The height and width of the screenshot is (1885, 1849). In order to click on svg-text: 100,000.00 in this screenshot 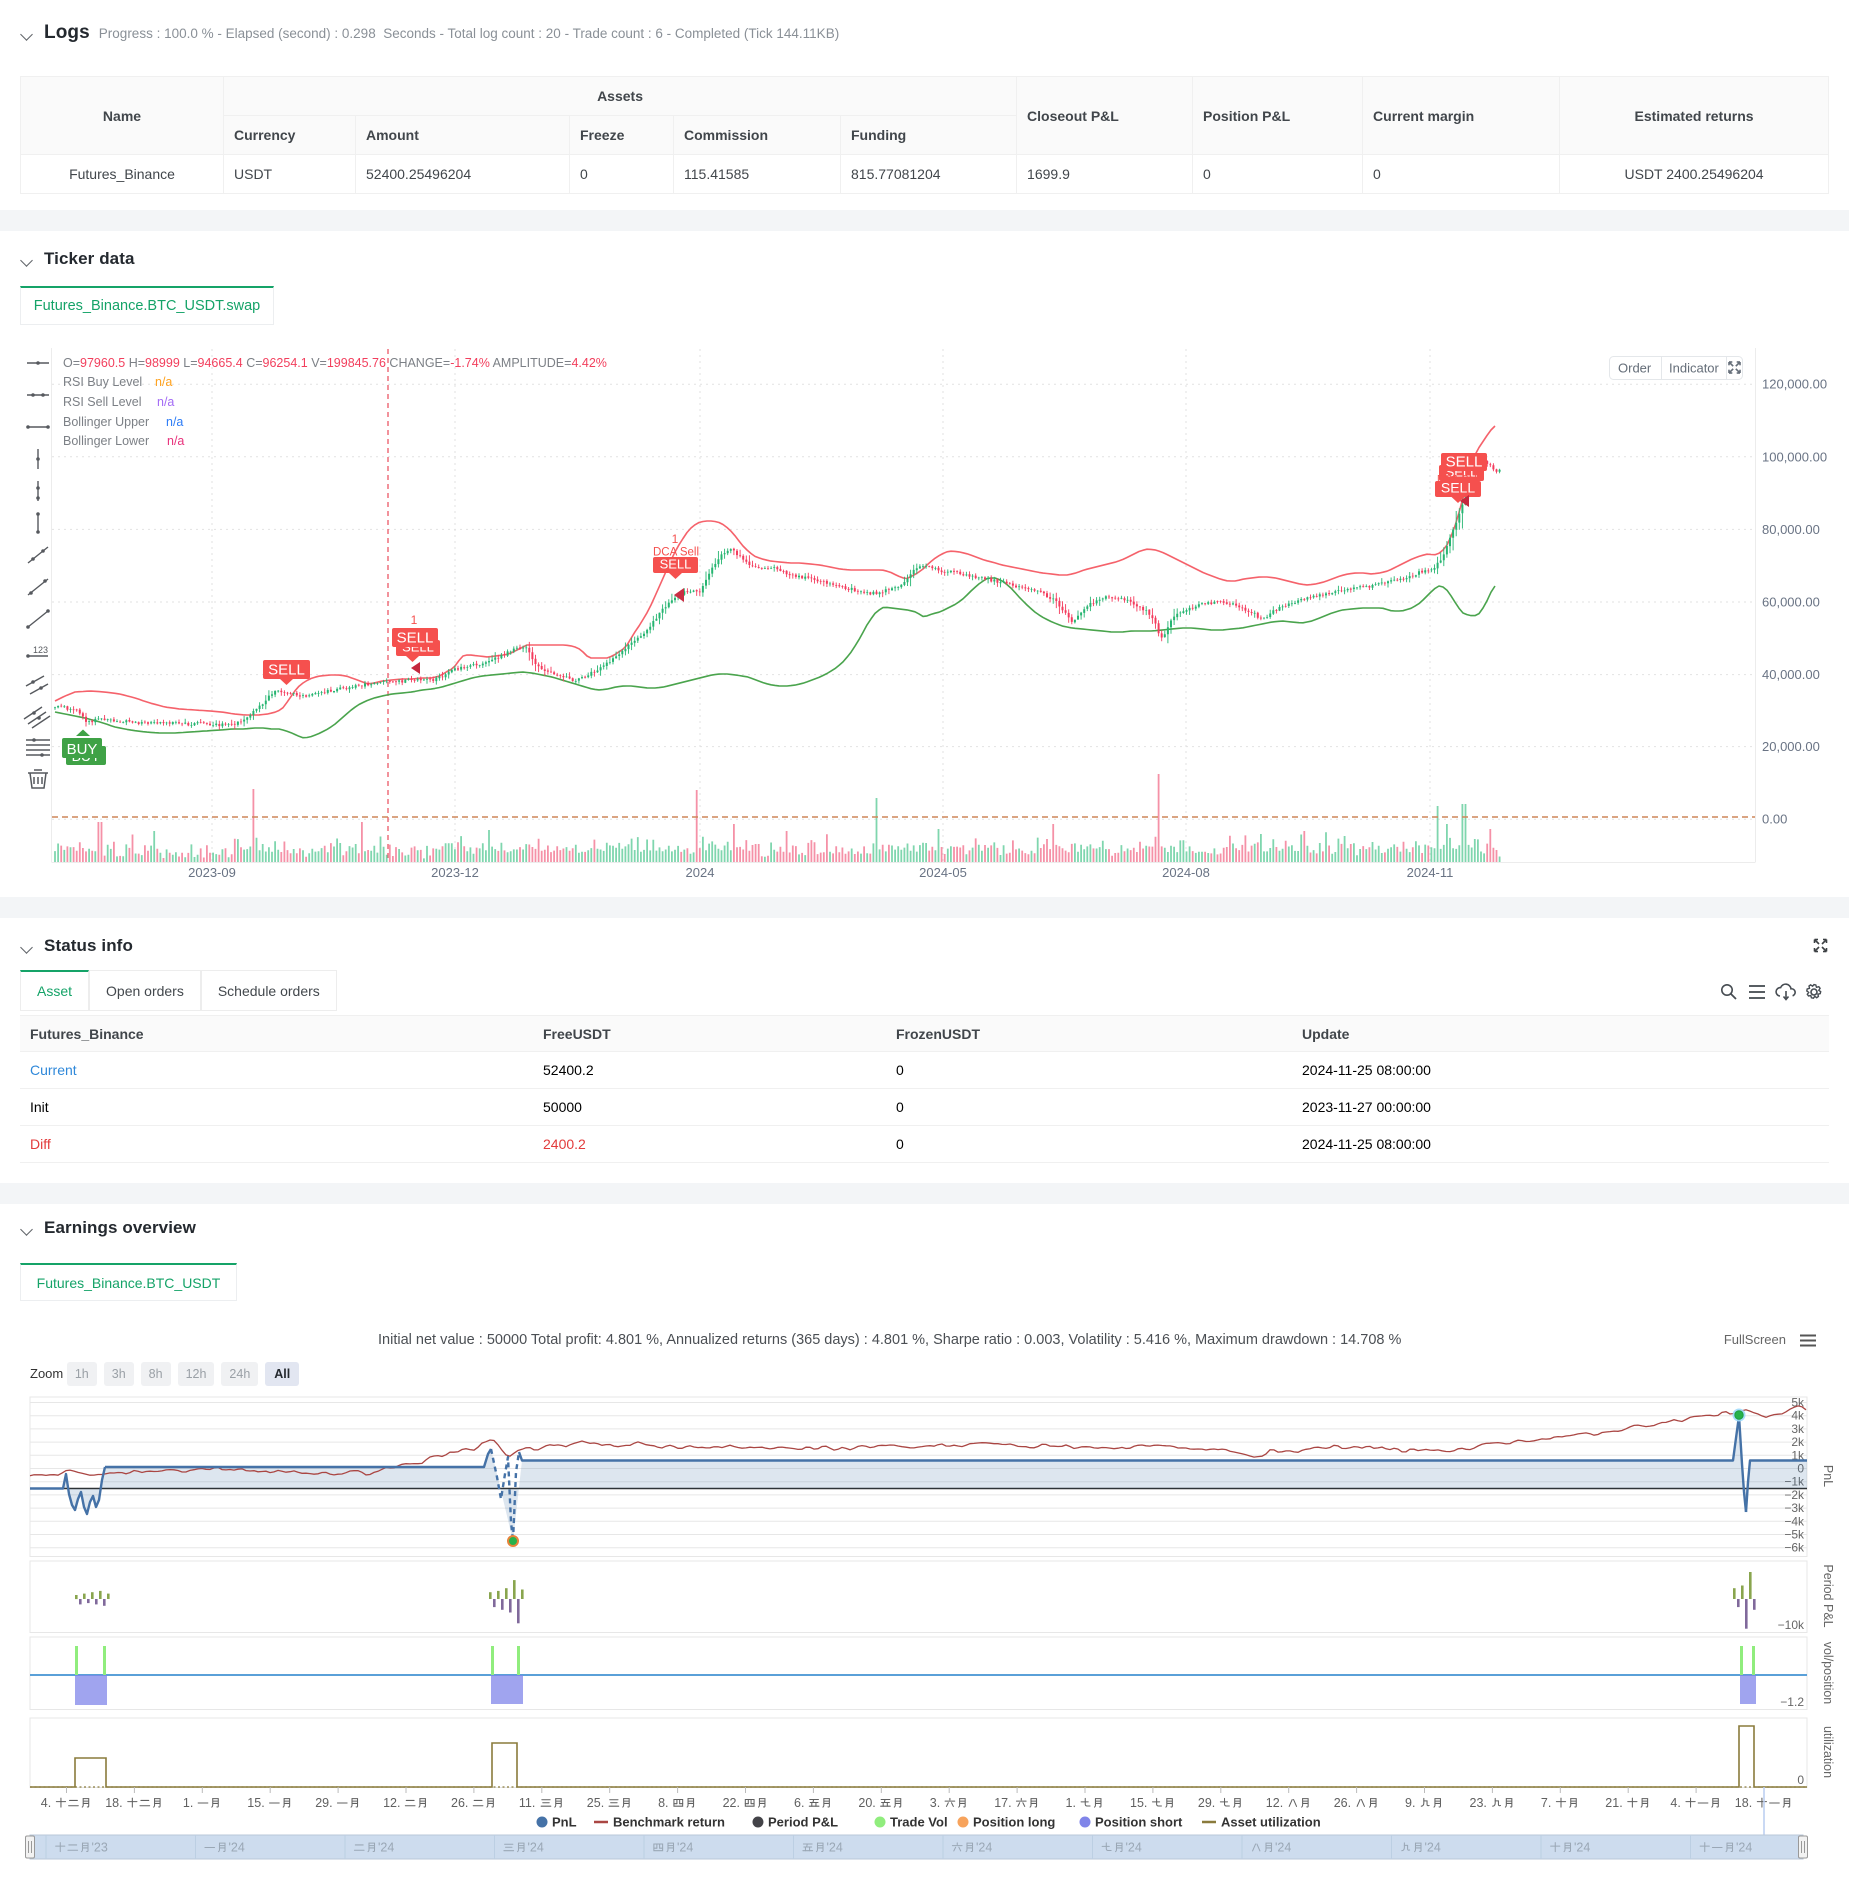, I will do `click(1794, 456)`.